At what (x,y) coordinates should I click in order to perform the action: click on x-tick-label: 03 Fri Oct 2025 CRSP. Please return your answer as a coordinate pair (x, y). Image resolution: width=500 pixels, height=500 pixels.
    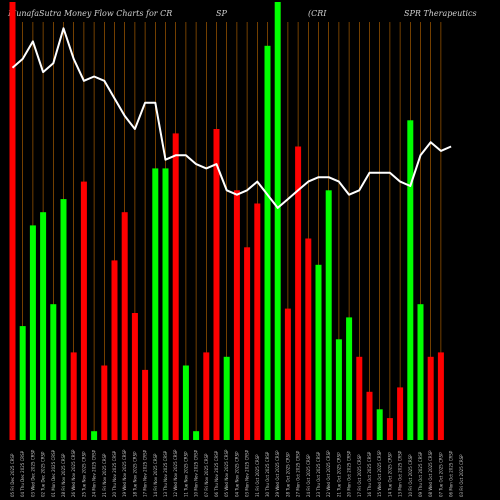
    Looking at the image, I should click on (461, 475).